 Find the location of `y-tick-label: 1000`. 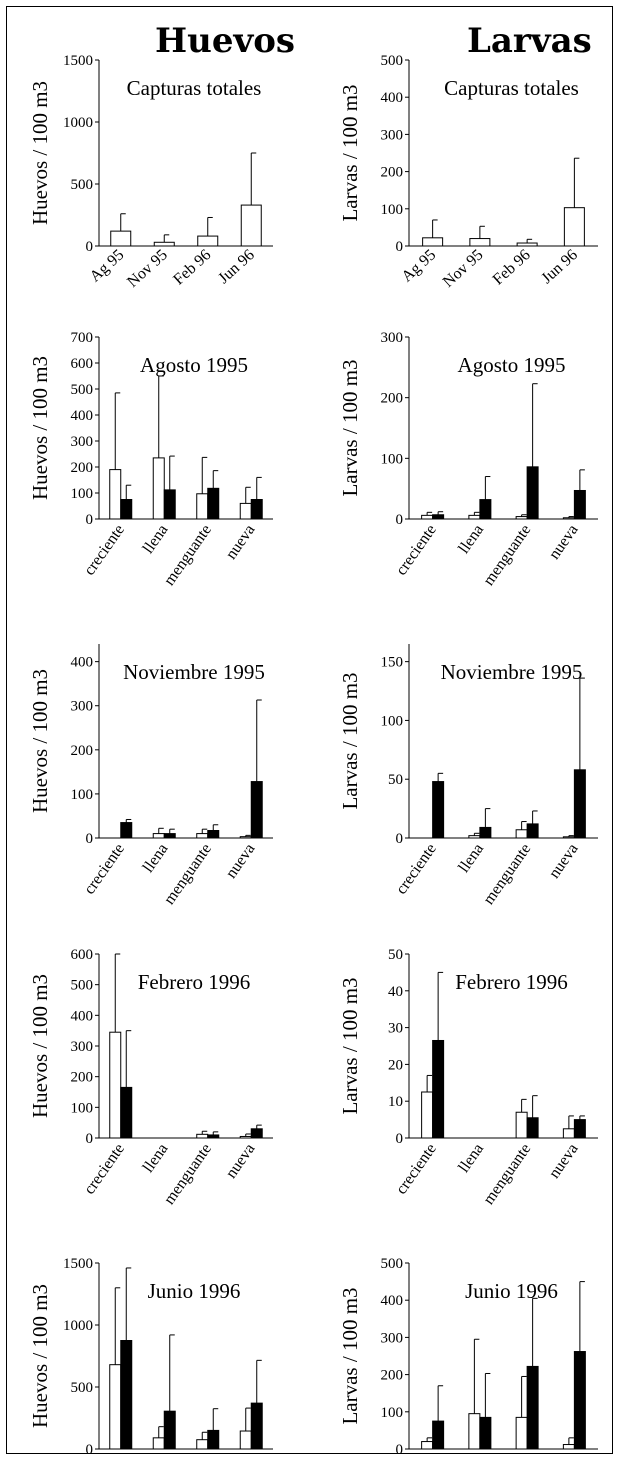

y-tick-label: 1000 is located at coordinates (78, 1326).